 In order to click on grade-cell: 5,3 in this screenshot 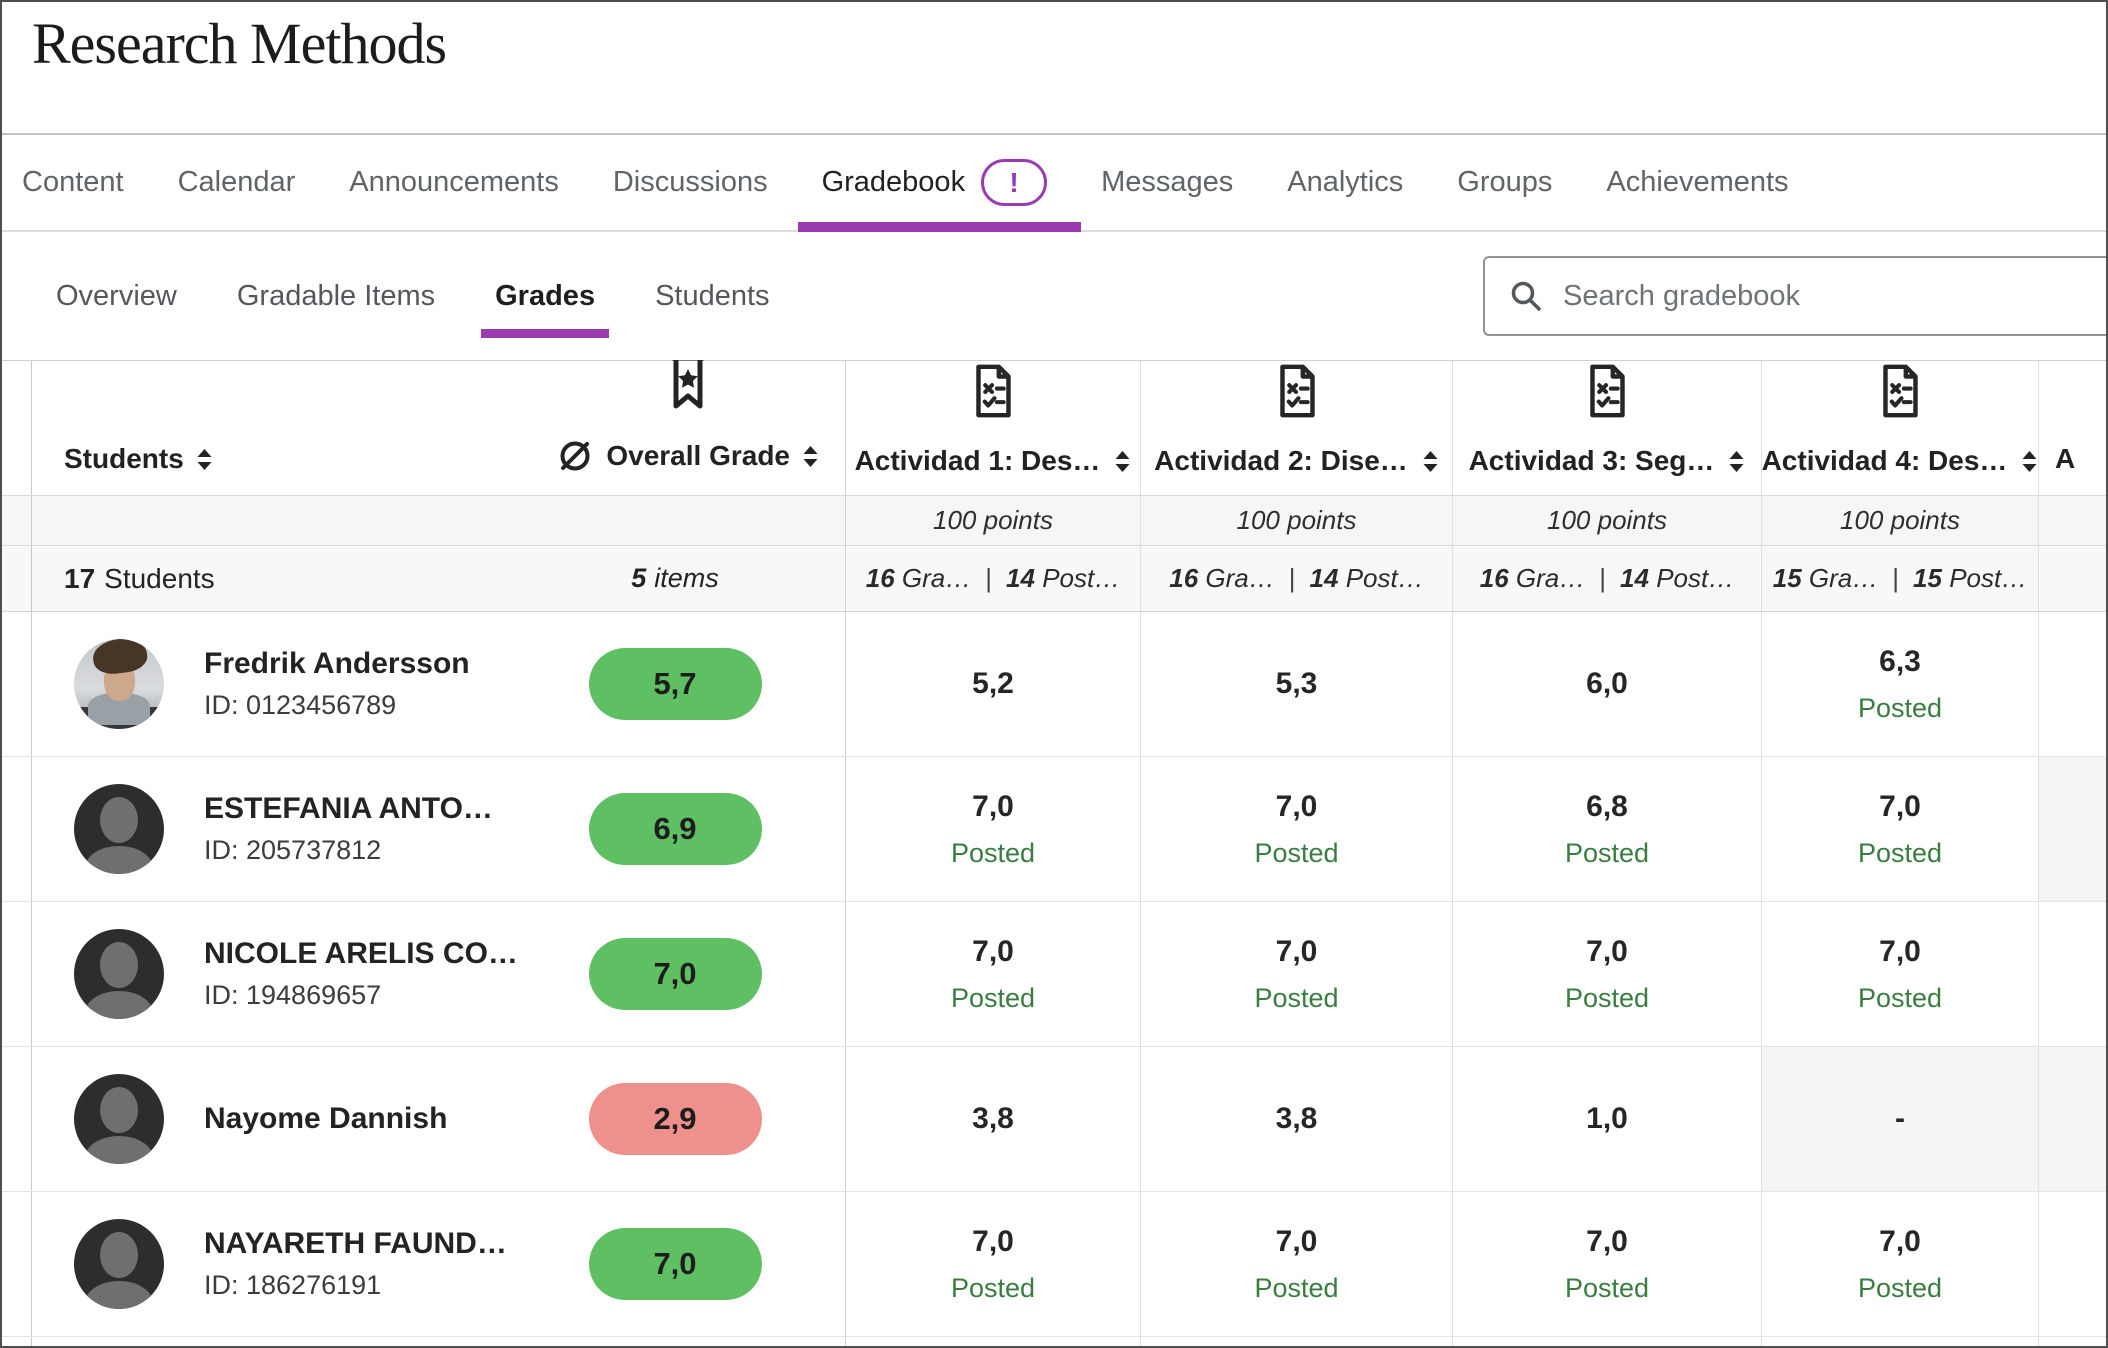, I will do `click(1297, 684)`.